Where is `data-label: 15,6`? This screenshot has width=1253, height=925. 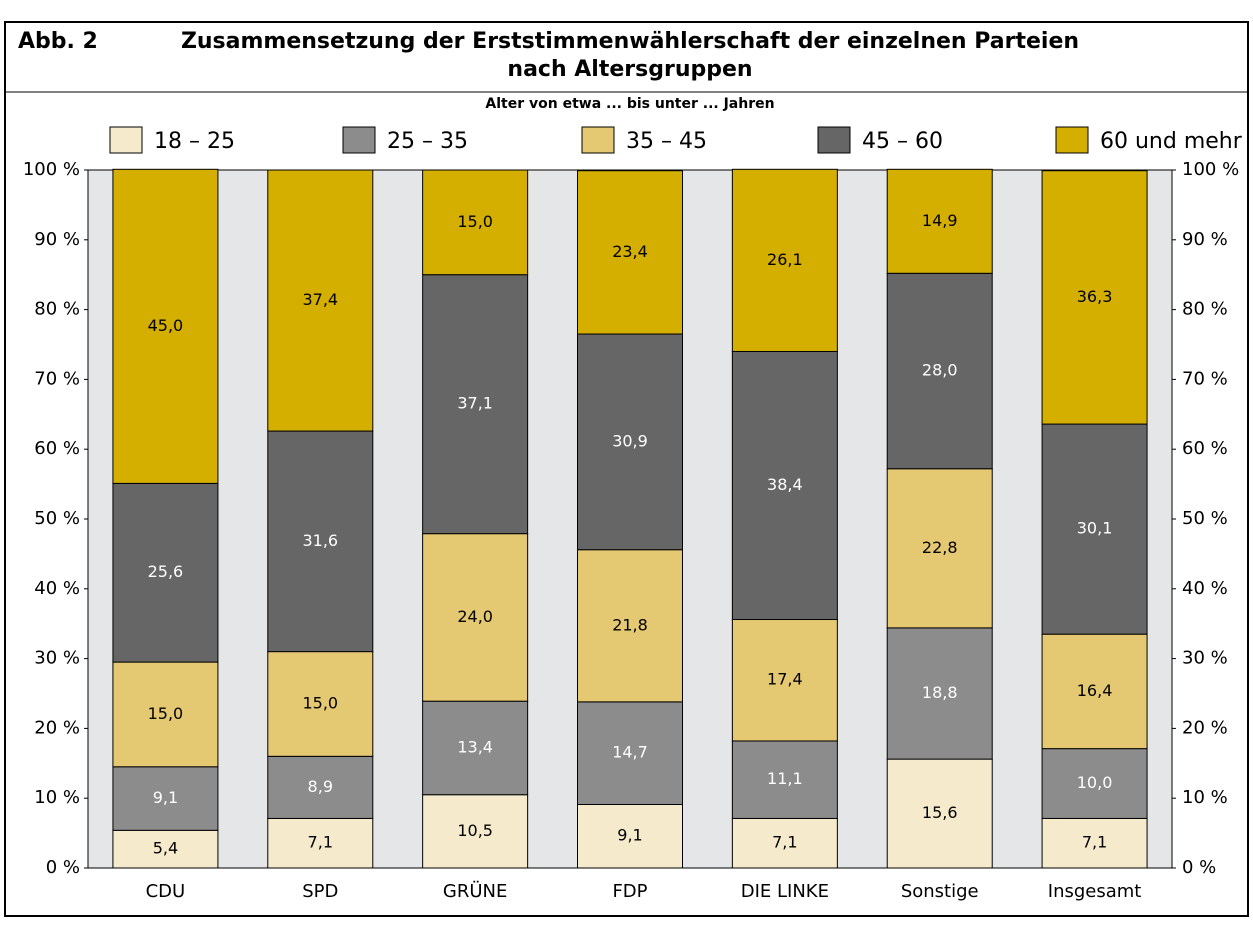
data-label: 15,6 is located at coordinates (940, 812).